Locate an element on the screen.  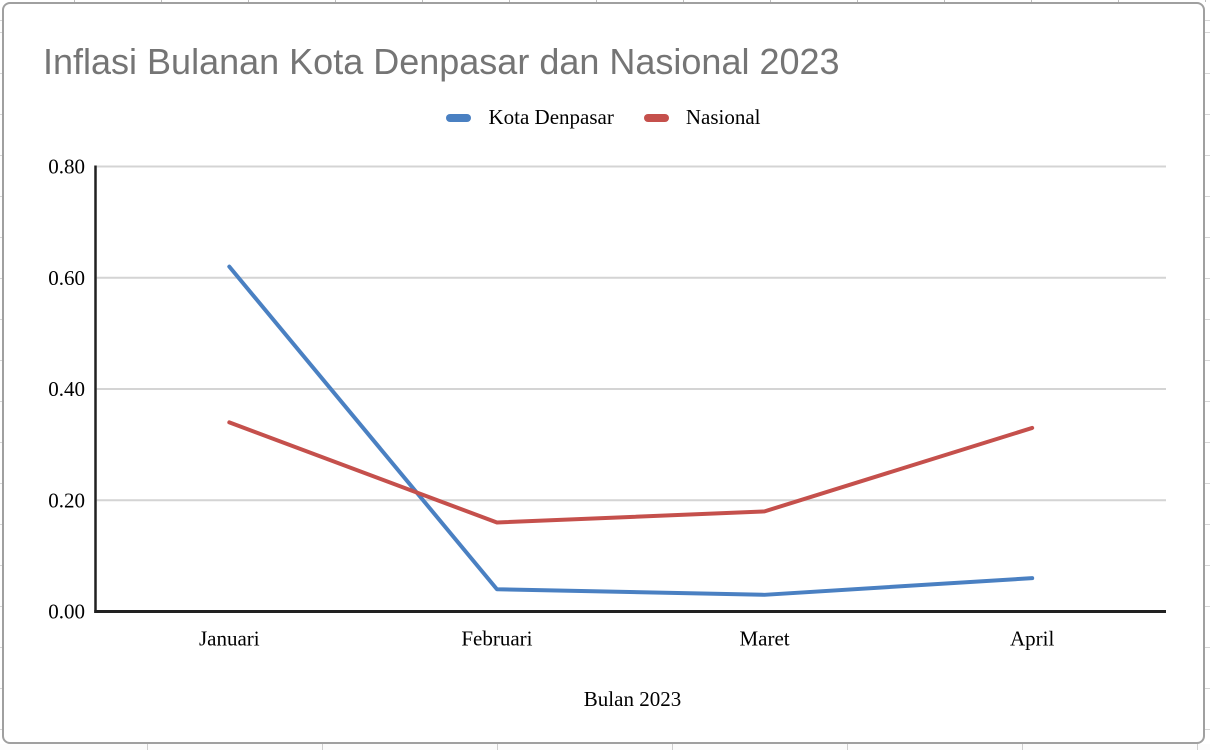
spreadsheet-cells-bottom is located at coordinates (605, 747).